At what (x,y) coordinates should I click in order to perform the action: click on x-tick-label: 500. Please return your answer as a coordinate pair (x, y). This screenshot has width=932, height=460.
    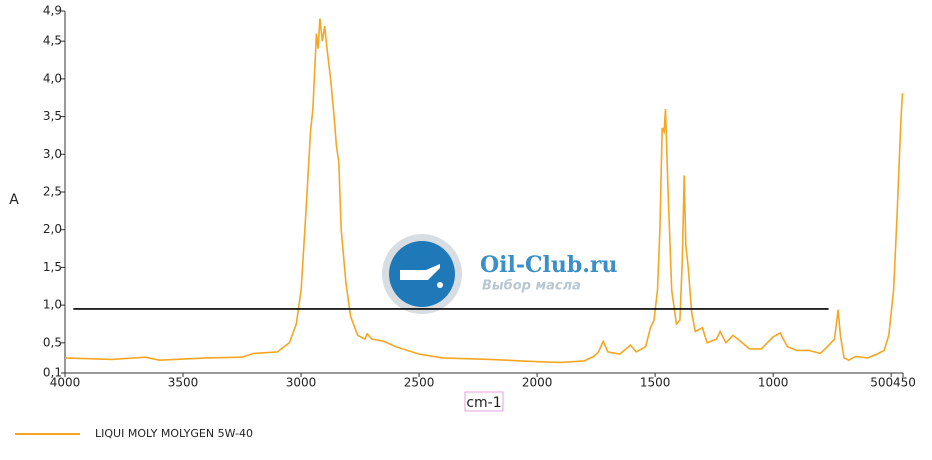
    Looking at the image, I should click on (881, 383).